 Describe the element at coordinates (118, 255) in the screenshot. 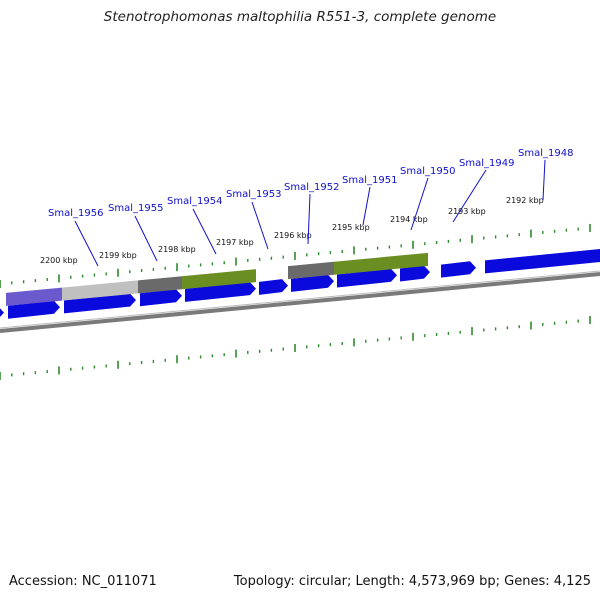

I see `kbp-label: 2199 kbp` at that location.